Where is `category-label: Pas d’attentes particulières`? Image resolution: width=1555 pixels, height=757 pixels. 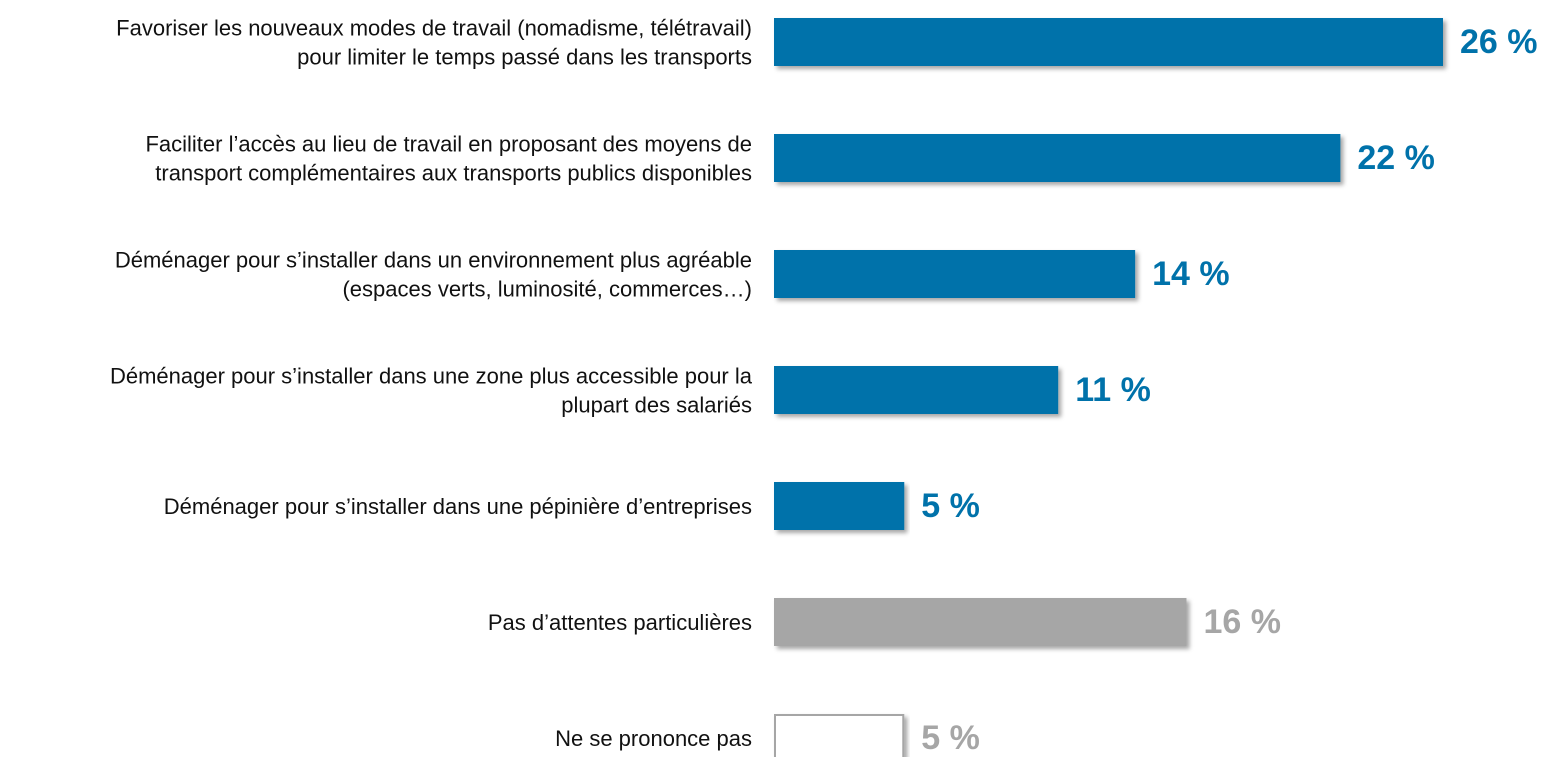
category-label: Pas d’attentes particulières is located at coordinates (620, 622).